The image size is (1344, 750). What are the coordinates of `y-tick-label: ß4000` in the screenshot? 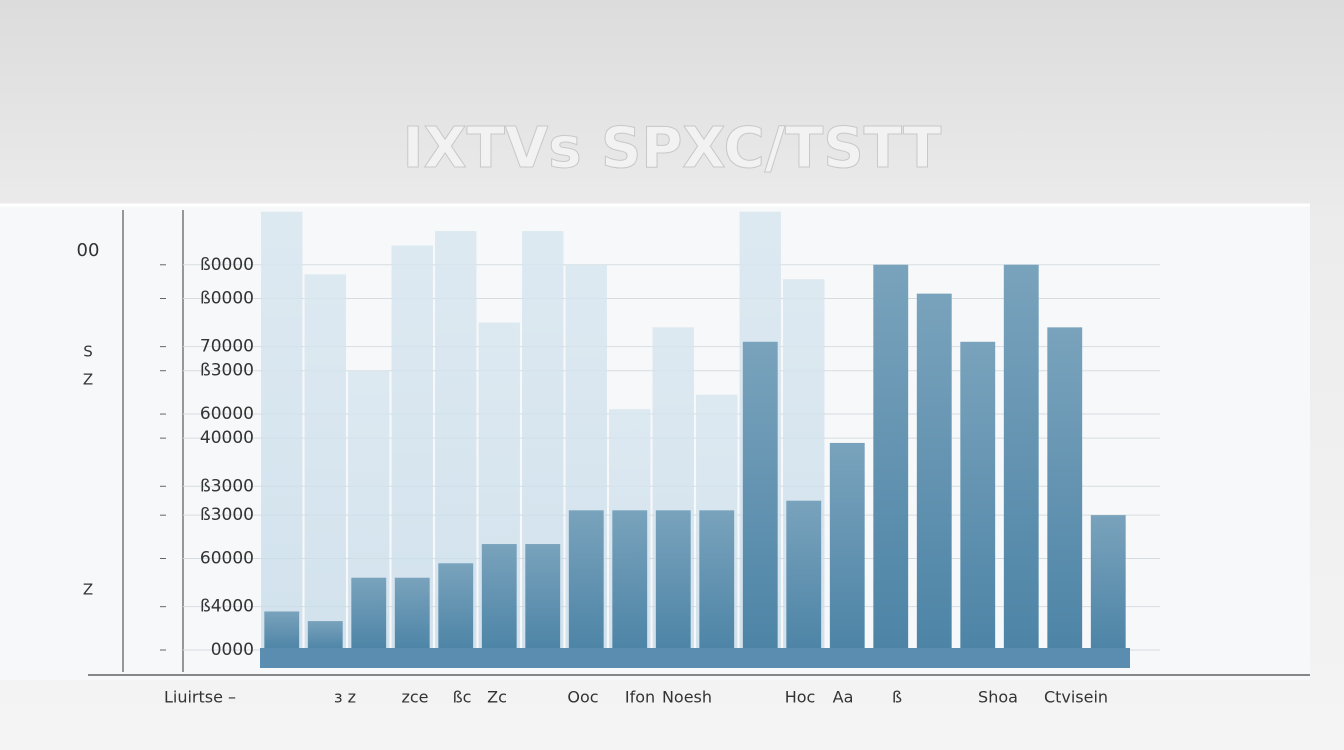 It's located at (227, 607).